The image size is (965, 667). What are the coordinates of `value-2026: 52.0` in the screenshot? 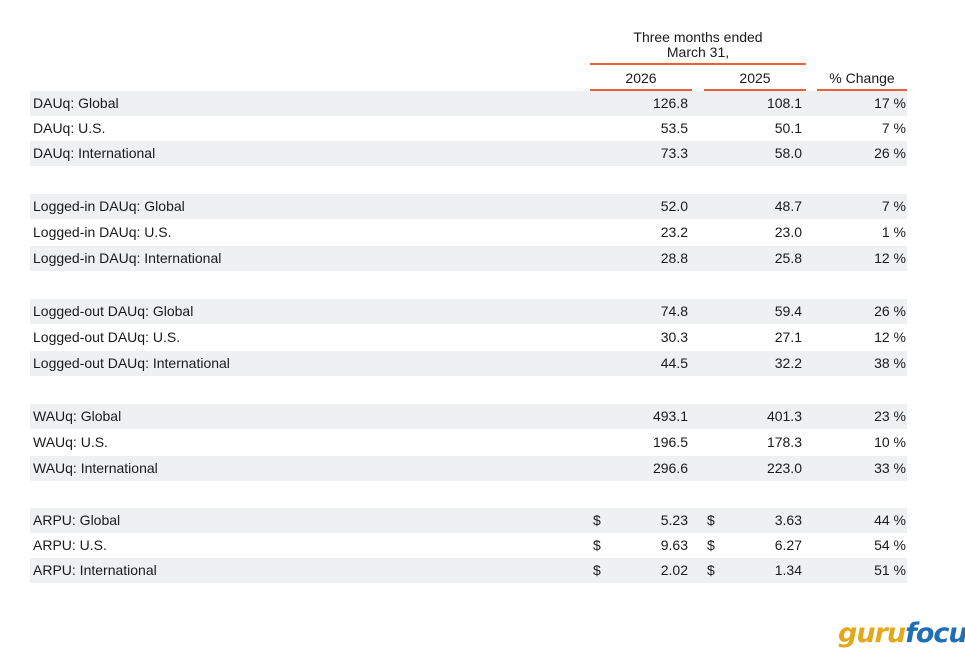 It's located at (674, 206).